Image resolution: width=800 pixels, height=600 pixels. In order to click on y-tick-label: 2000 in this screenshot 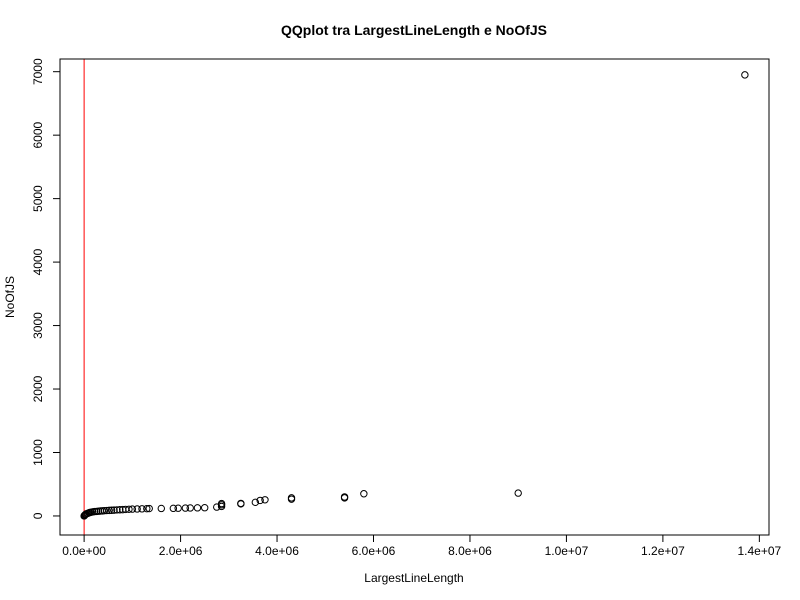, I will do `click(38, 388)`.